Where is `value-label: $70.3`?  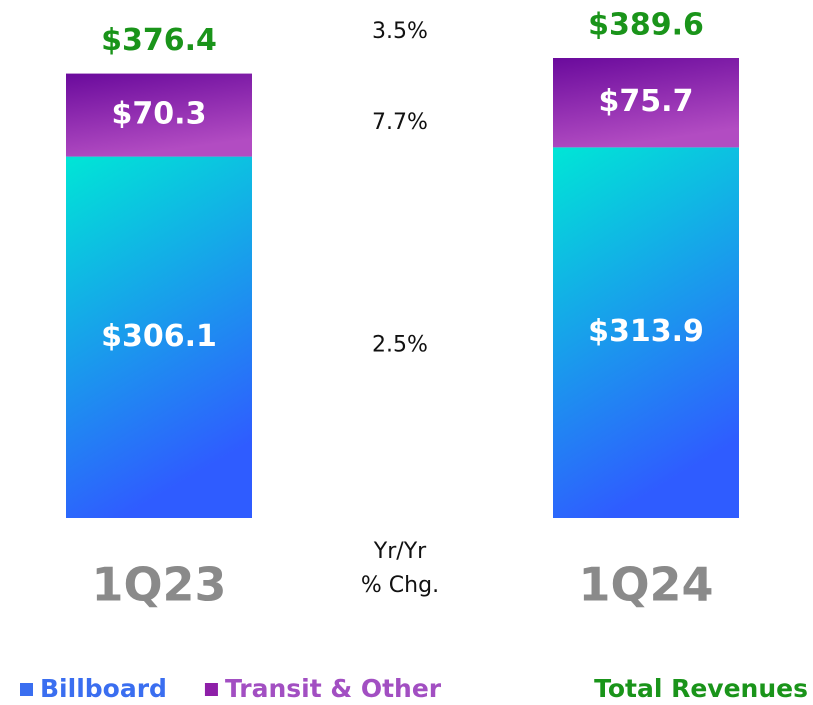
value-label: $70.3 is located at coordinates (159, 114).